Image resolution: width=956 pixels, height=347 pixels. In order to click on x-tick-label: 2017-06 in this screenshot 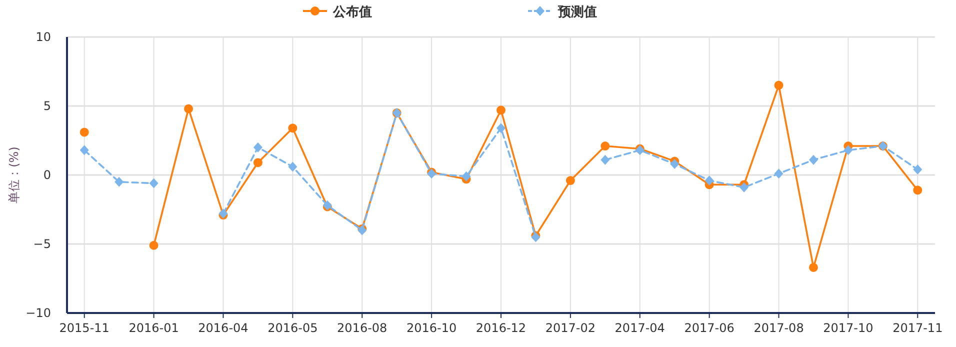, I will do `click(709, 328)`.